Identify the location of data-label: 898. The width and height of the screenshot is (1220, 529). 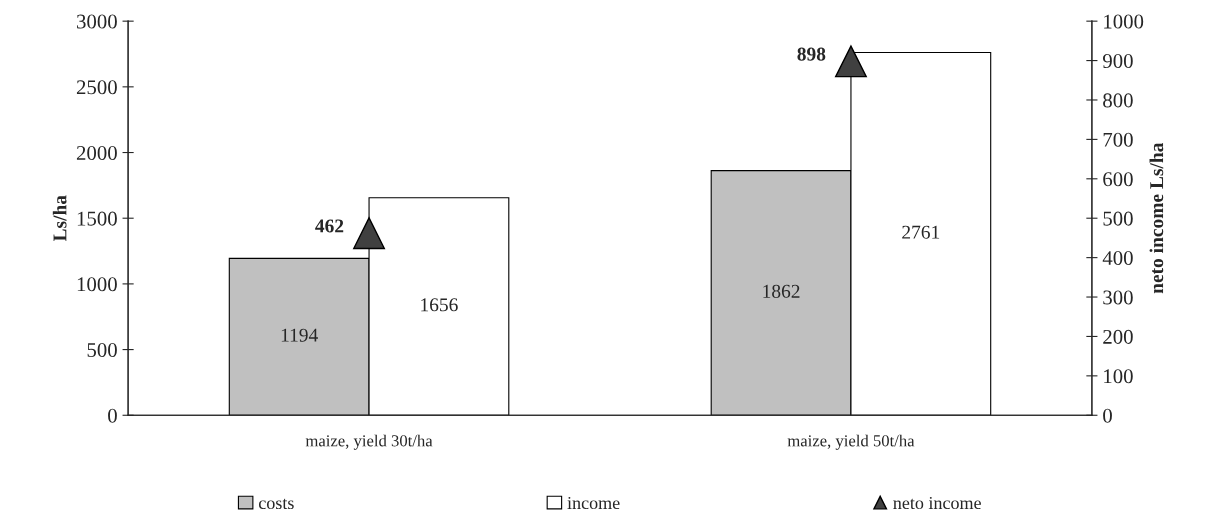
(811, 54).